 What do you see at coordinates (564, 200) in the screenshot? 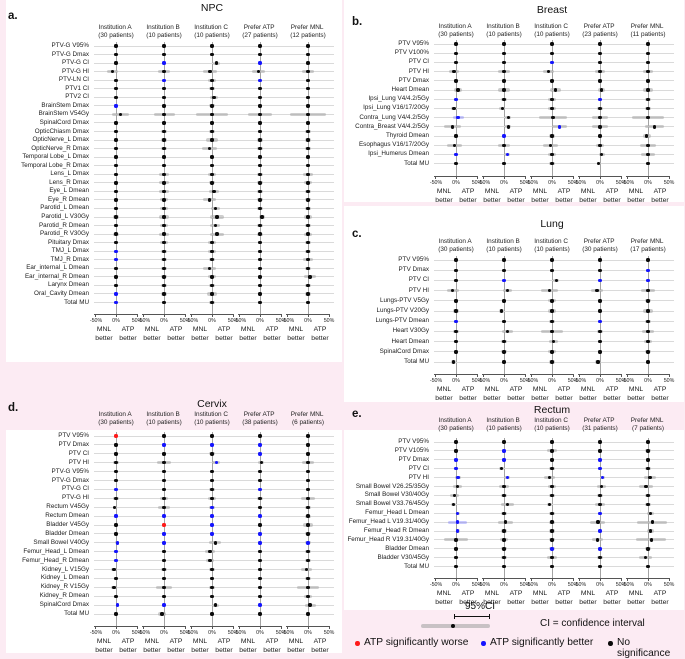
I see `axis-better-right: better` at bounding box center [564, 200].